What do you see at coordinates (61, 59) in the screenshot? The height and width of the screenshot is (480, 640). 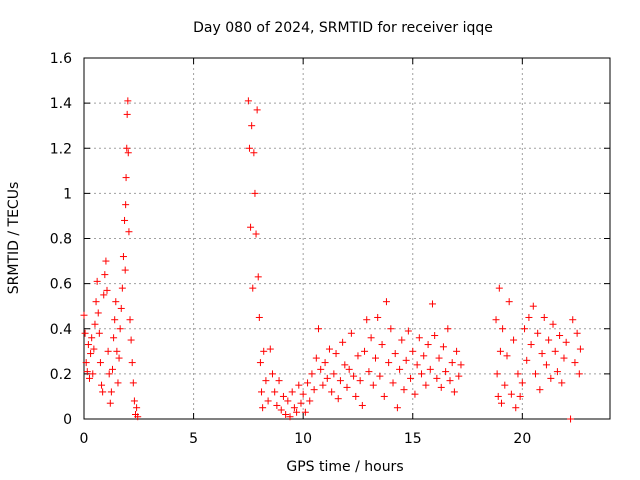 I see `y-tick-label: 1.6` at bounding box center [61, 59].